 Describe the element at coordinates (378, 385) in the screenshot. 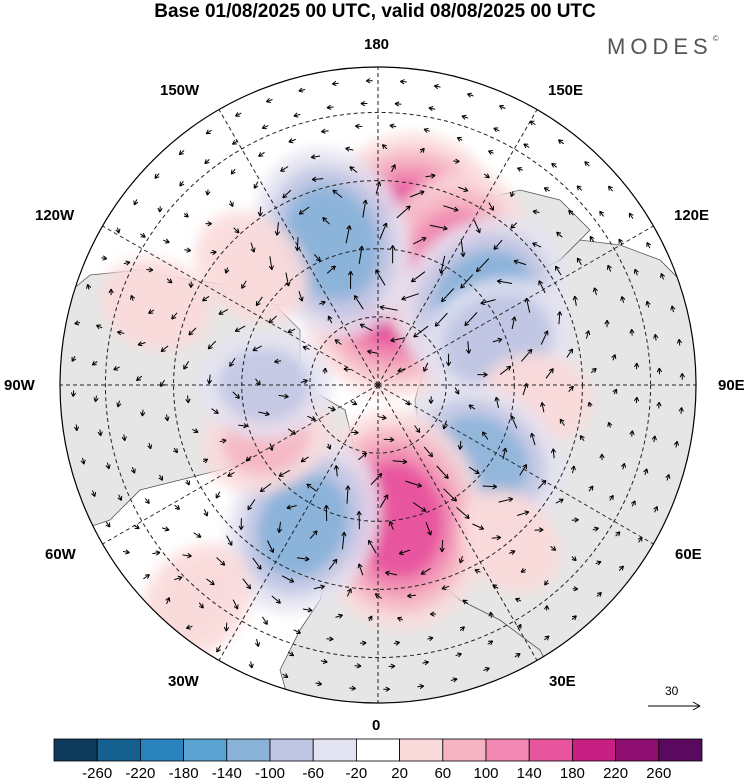

I see `latitude-circle` at that location.